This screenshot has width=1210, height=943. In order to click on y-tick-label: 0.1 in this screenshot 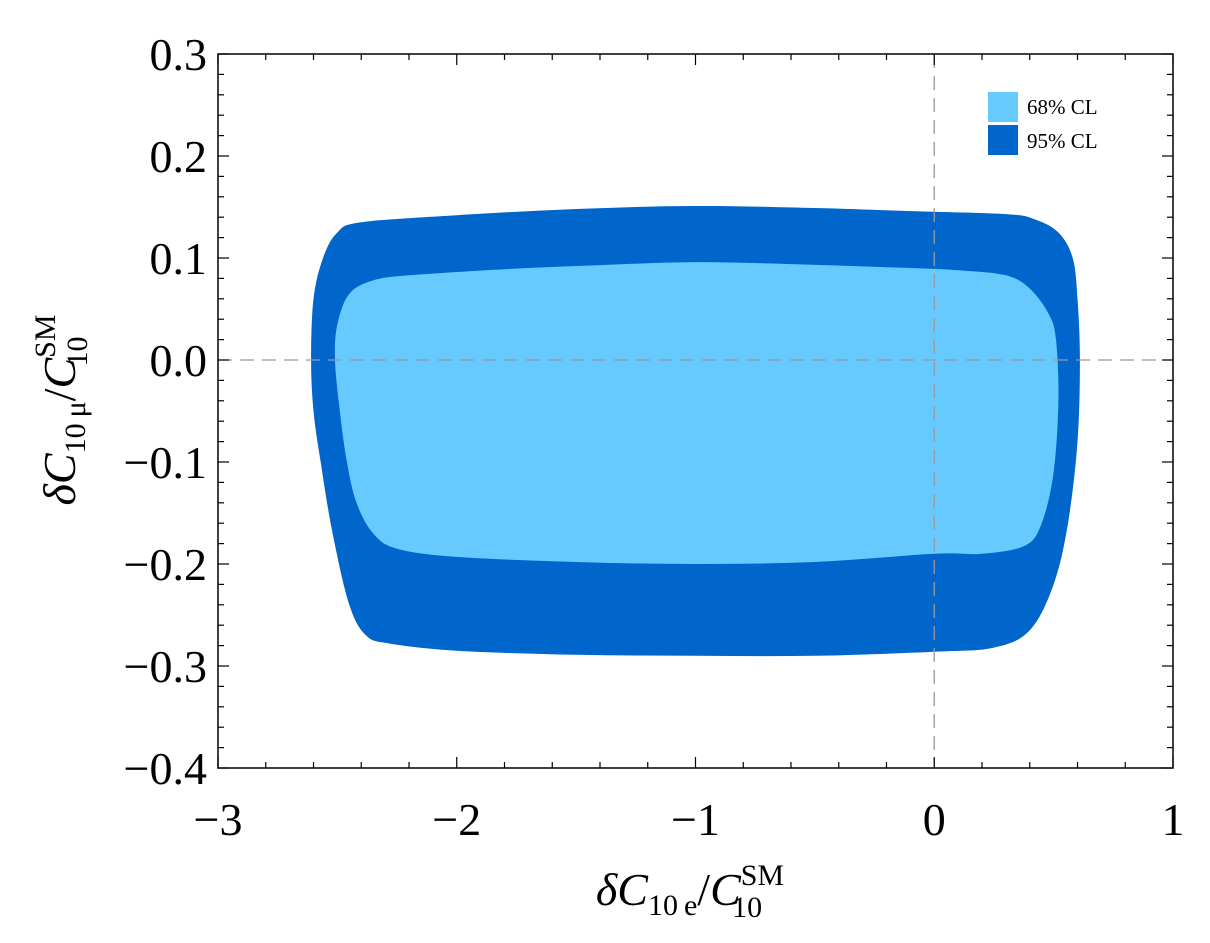, I will do `click(179, 258)`.